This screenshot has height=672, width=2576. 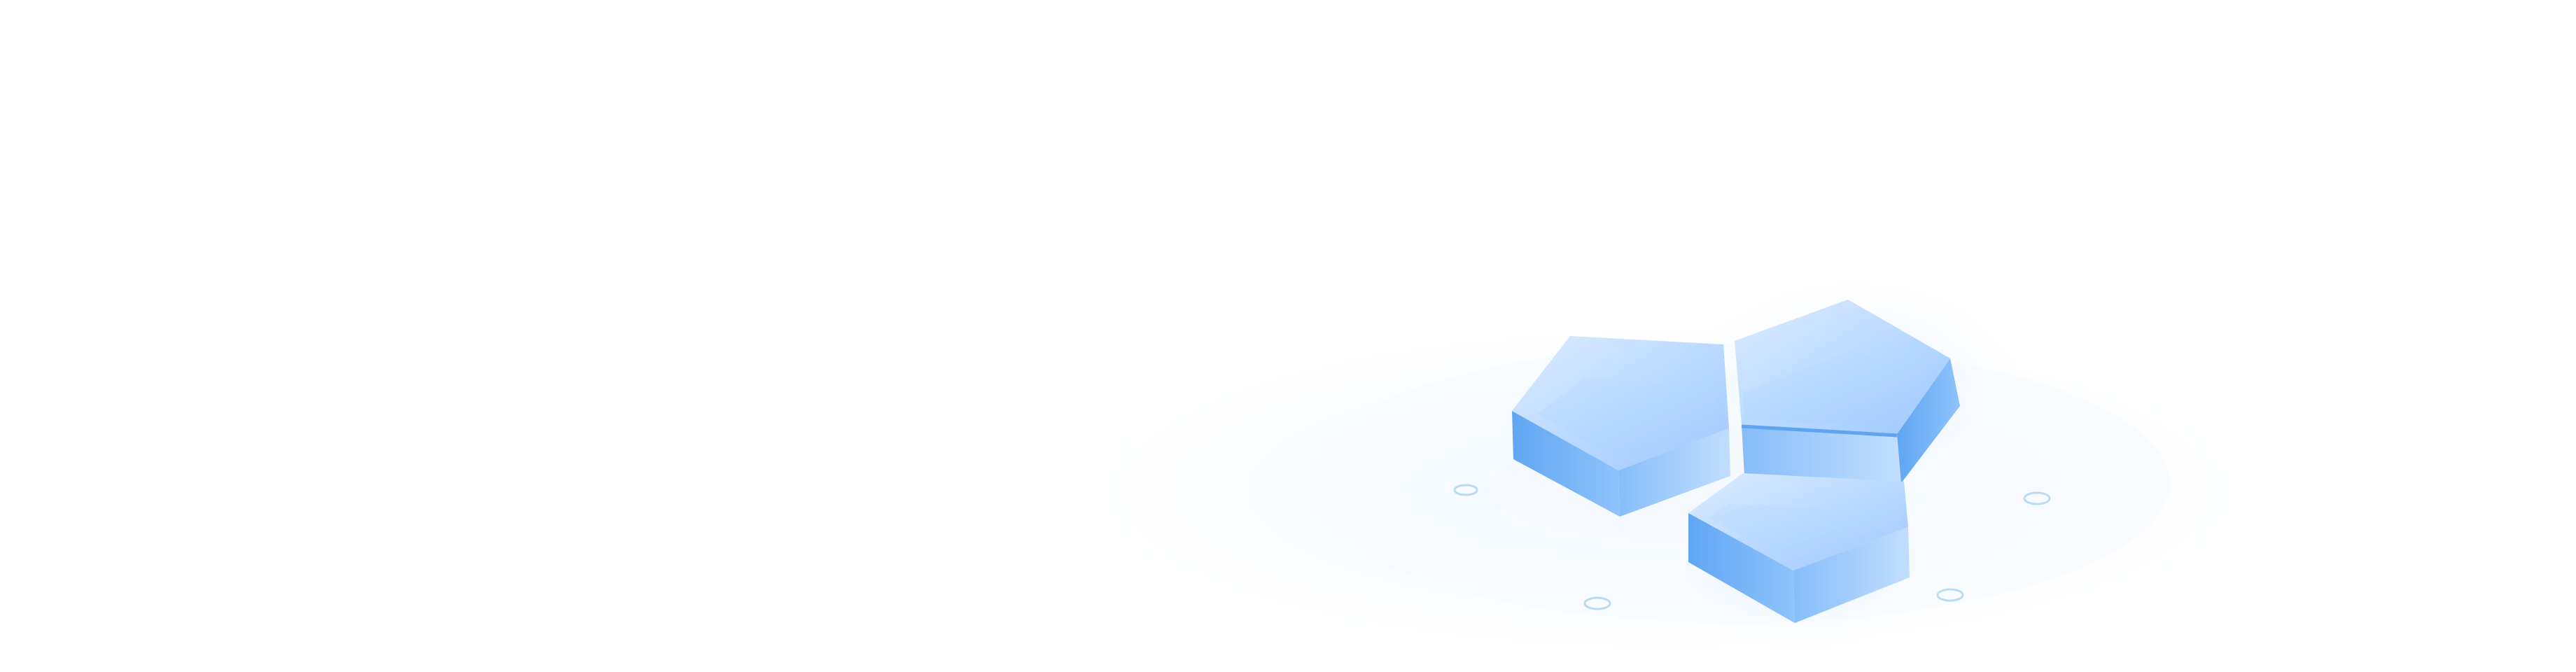 I want to click on tile-bottom-side-front, so click(x=1741, y=568).